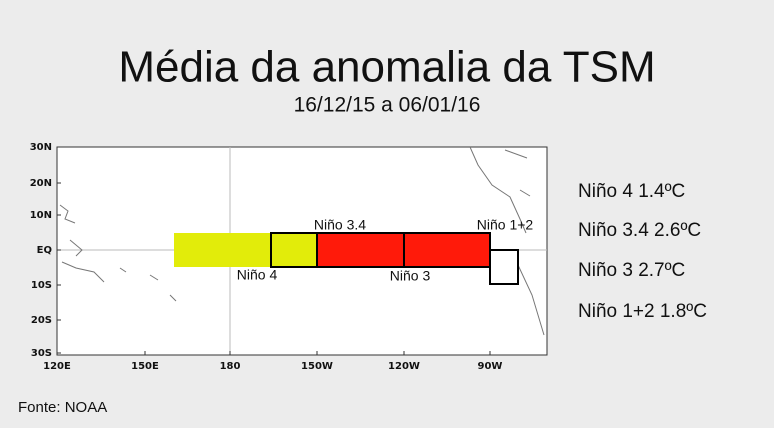 This screenshot has height=428, width=774. What do you see at coordinates (642, 311) in the screenshot?
I see `legend-item: Niño 1+2 1.8ºC` at bounding box center [642, 311].